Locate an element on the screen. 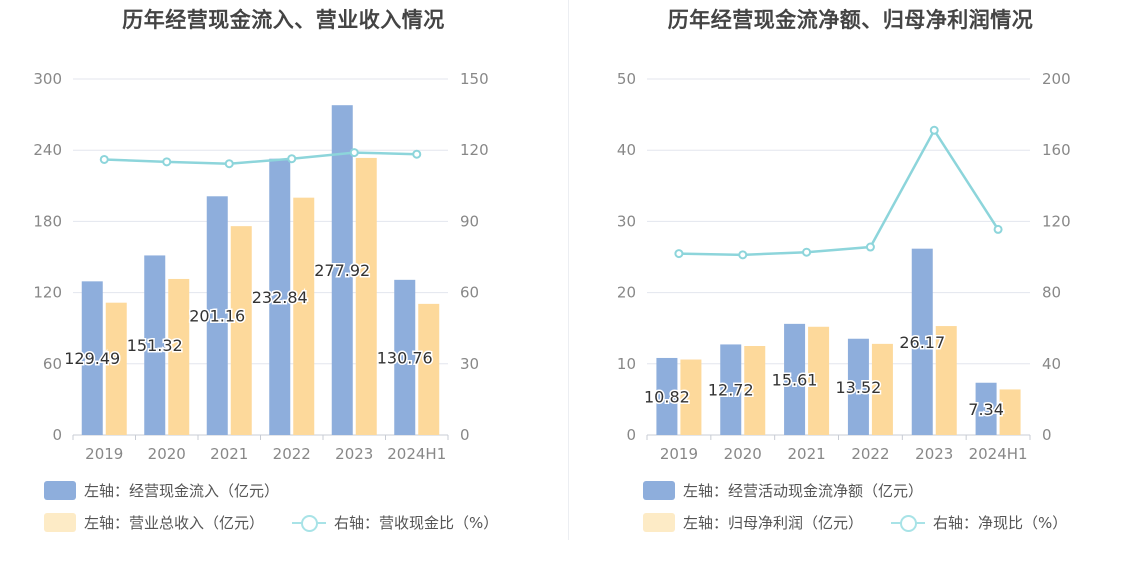 Image resolution: width=1134 pixels, height=582 pixels. bar-data-label: 10.82 is located at coordinates (667, 396).